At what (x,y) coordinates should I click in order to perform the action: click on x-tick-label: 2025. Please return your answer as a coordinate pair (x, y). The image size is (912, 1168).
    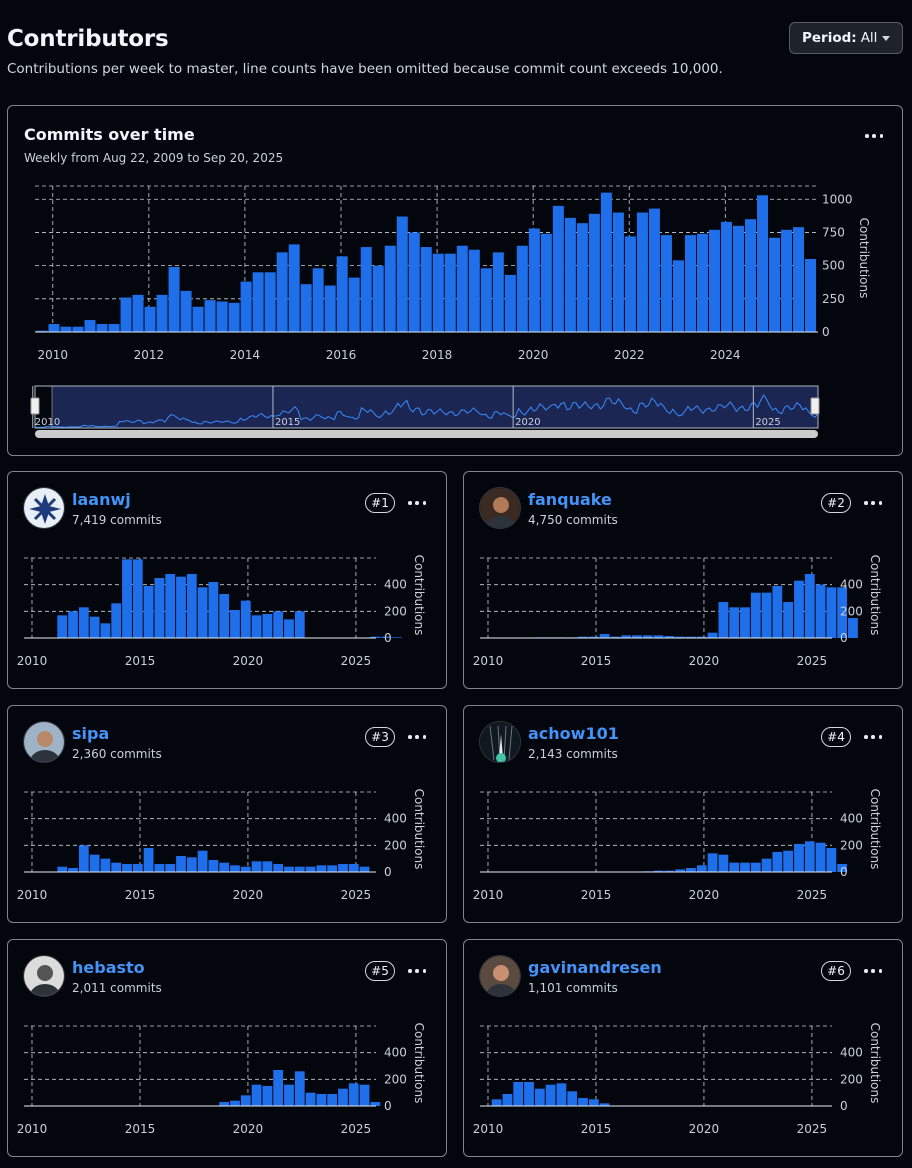
    Looking at the image, I should click on (812, 661).